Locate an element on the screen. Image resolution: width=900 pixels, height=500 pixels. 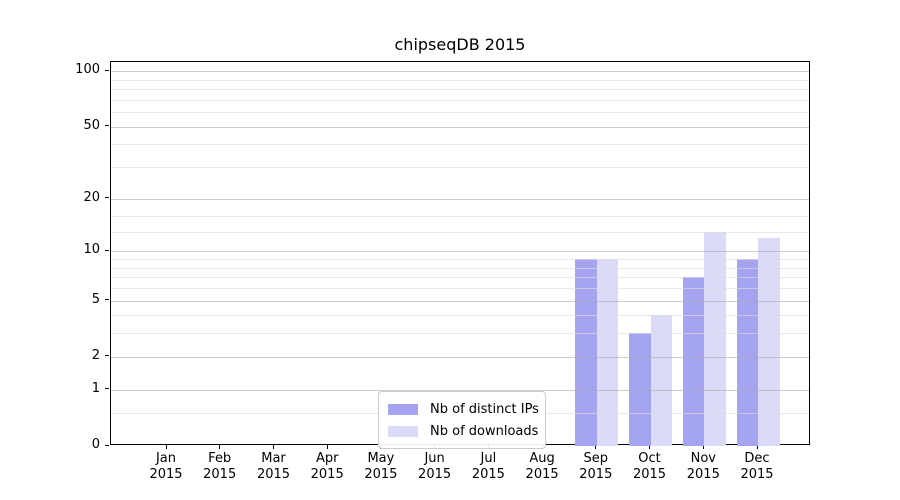
y-tick-label: 1 is located at coordinates (95, 388).